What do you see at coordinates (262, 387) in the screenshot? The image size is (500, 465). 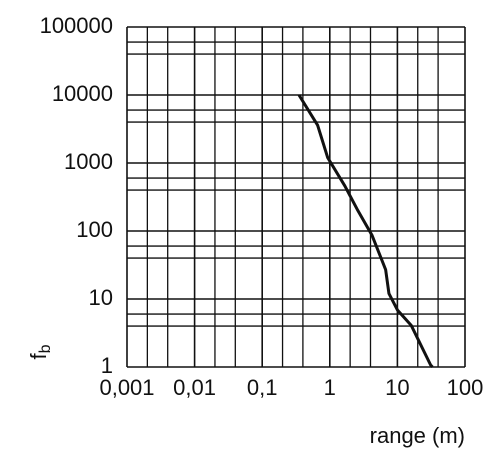 I see `x-tick-label: 0,1` at bounding box center [262, 387].